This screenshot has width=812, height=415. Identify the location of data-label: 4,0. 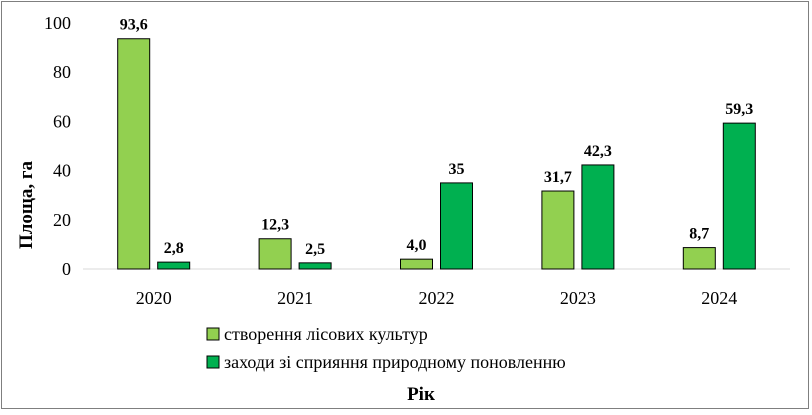
(417, 245).